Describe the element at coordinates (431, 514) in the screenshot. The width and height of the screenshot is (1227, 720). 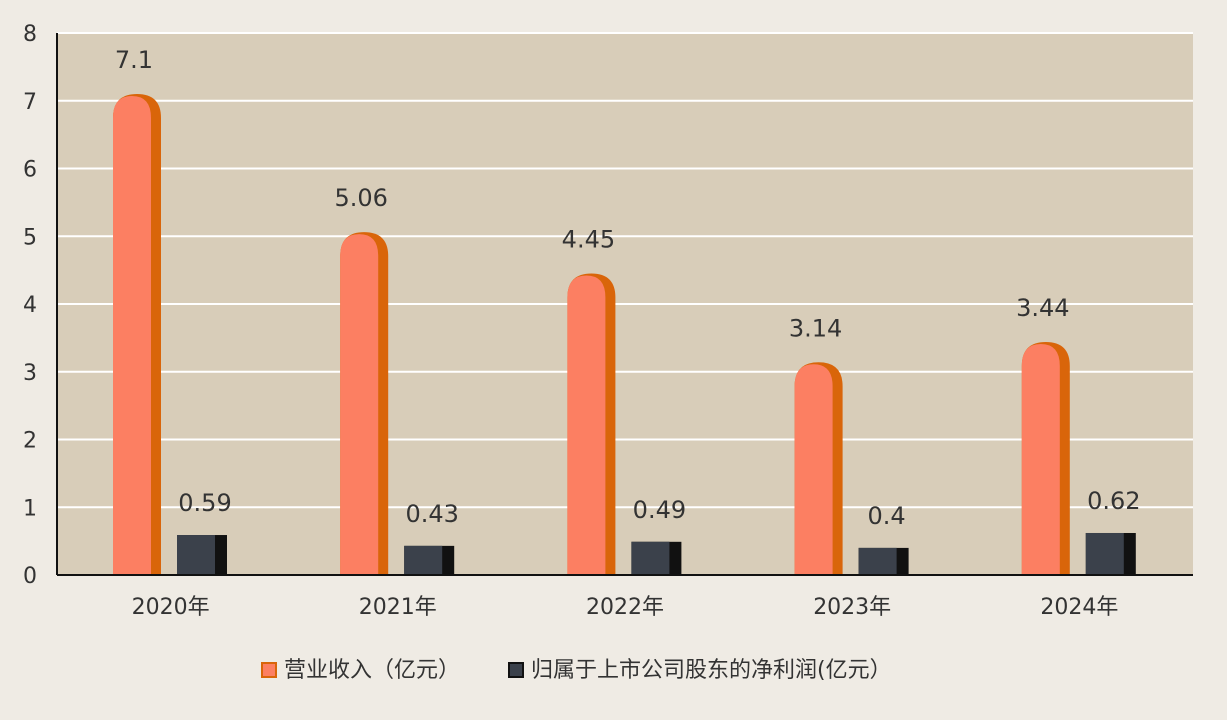
I see `data-label-net-profit: 0.43` at that location.